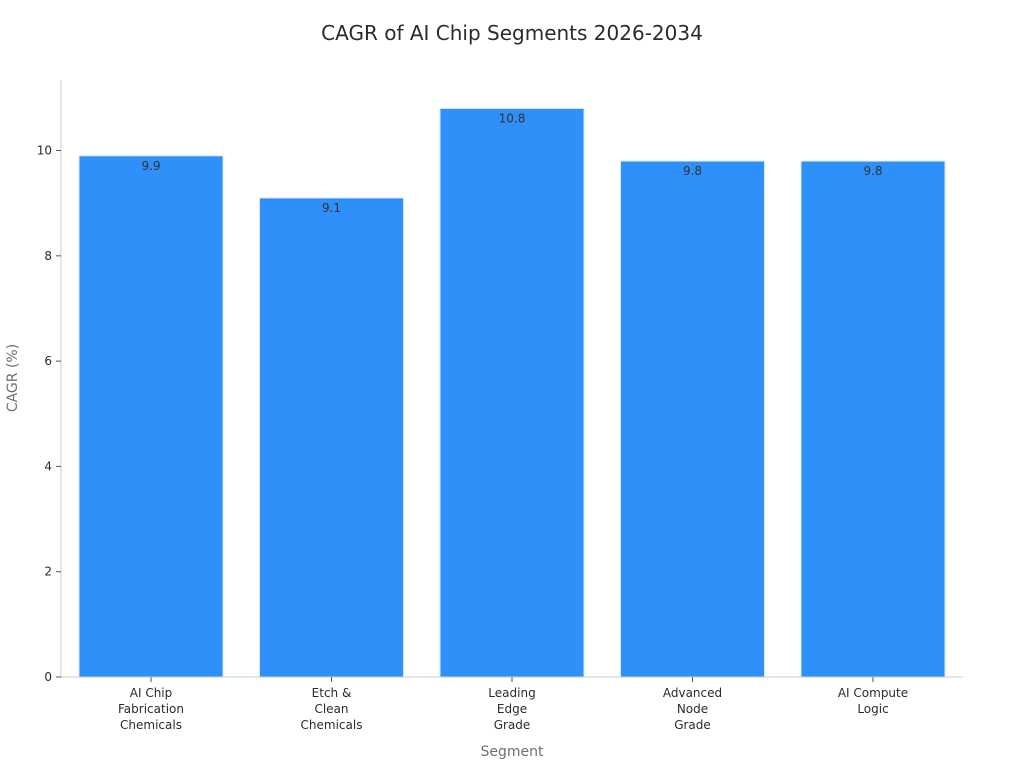 The height and width of the screenshot is (768, 1024). I want to click on x-tick-label-line: Advanced, so click(692, 693).